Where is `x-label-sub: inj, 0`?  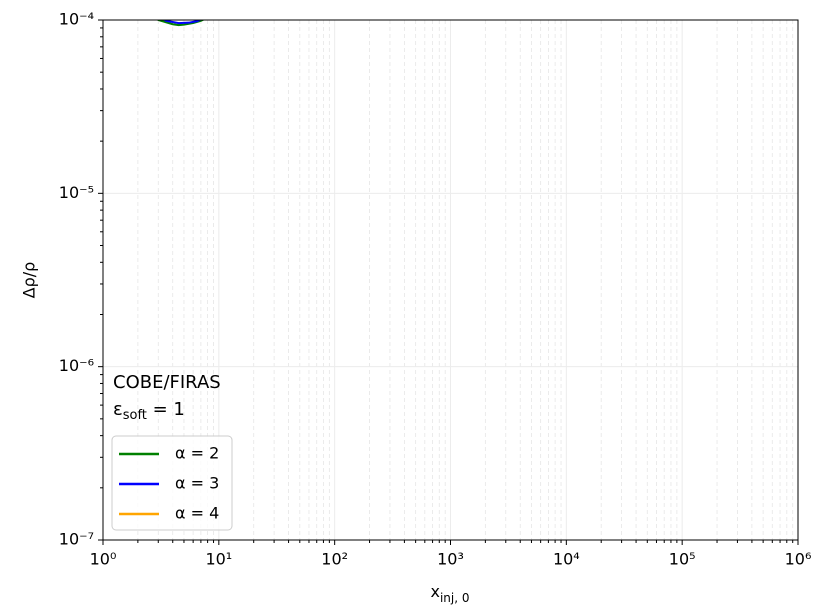
x-label-sub: inj, 0 is located at coordinates (455, 598).